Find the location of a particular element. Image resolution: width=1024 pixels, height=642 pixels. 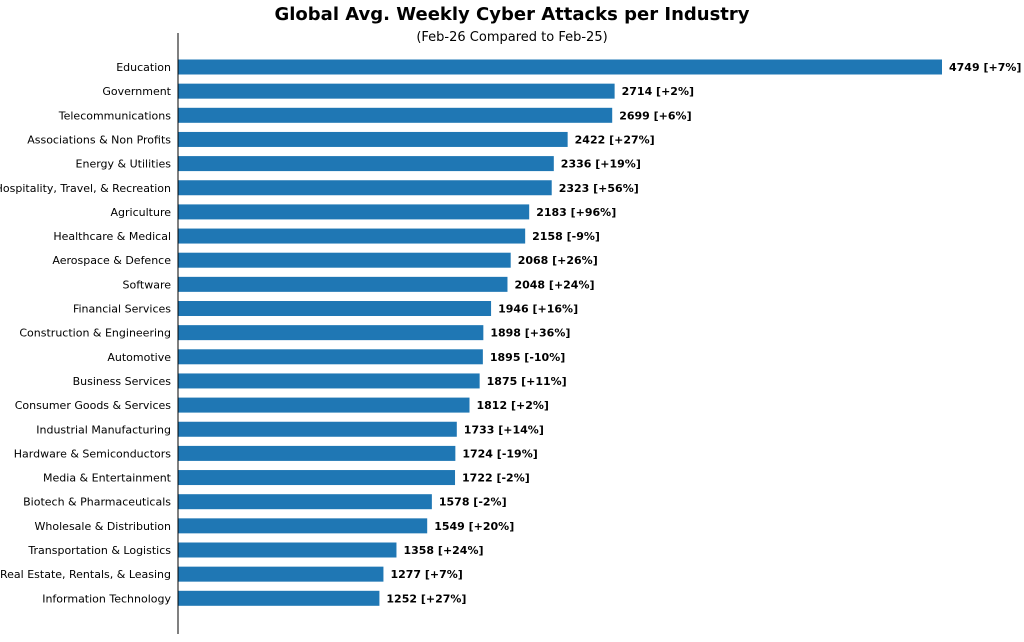

category-label: Information Technology is located at coordinates (106, 598).